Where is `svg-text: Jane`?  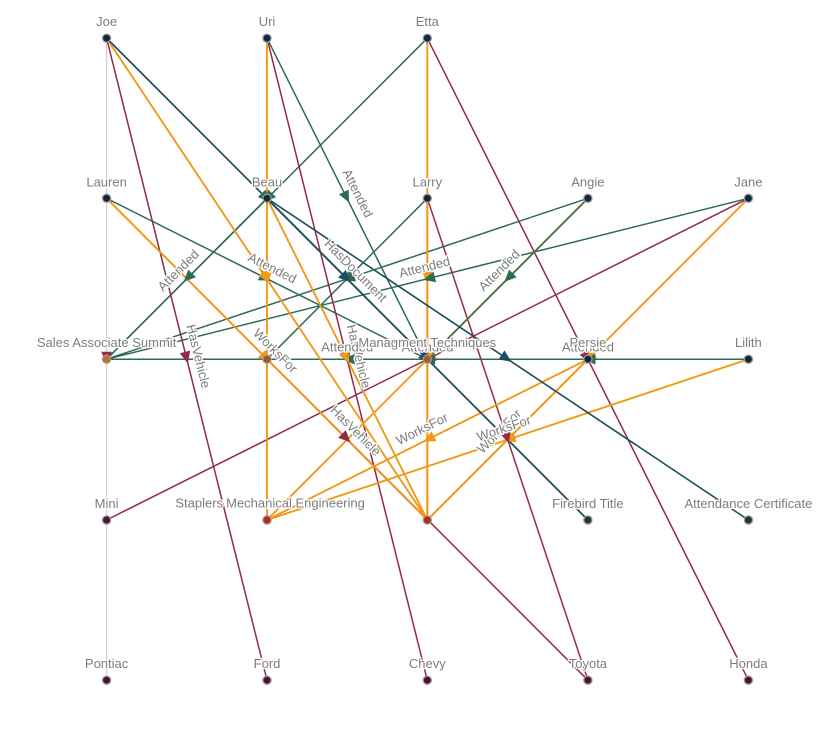 svg-text: Jane is located at coordinates (748, 181).